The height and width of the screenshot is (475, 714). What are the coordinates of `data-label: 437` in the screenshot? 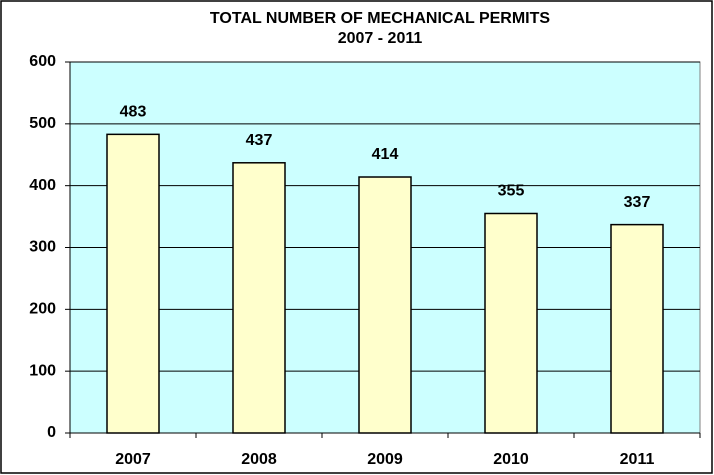 It's located at (259, 140).